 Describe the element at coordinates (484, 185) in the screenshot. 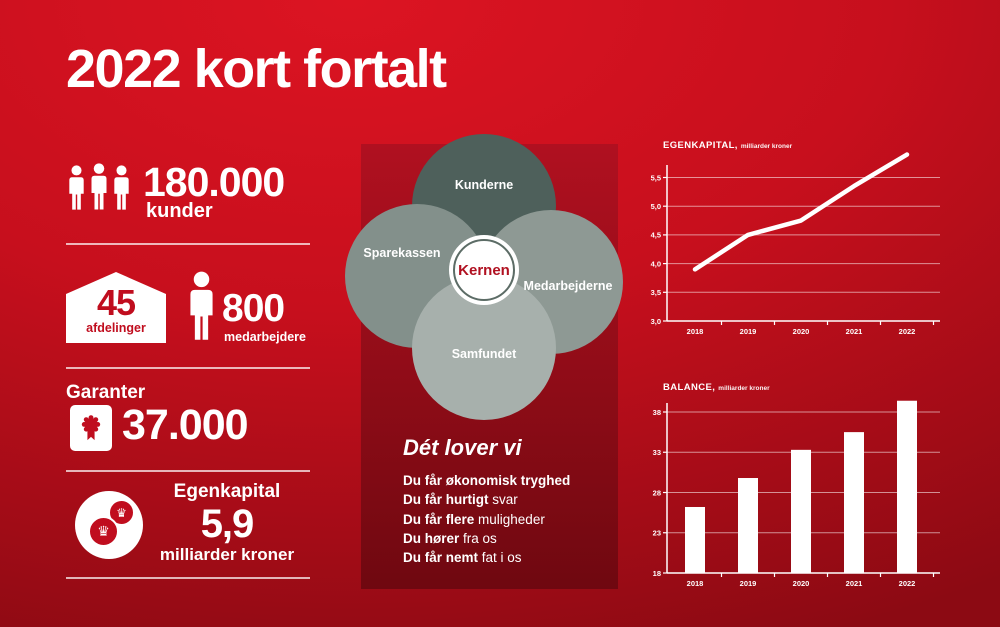

I see `venn-label-kunderne: Kunderne` at that location.